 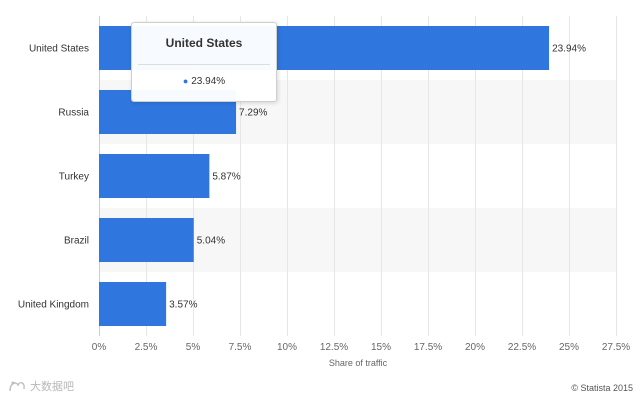 What do you see at coordinates (381, 347) in the screenshot?
I see `x-tick-label: 15%` at bounding box center [381, 347].